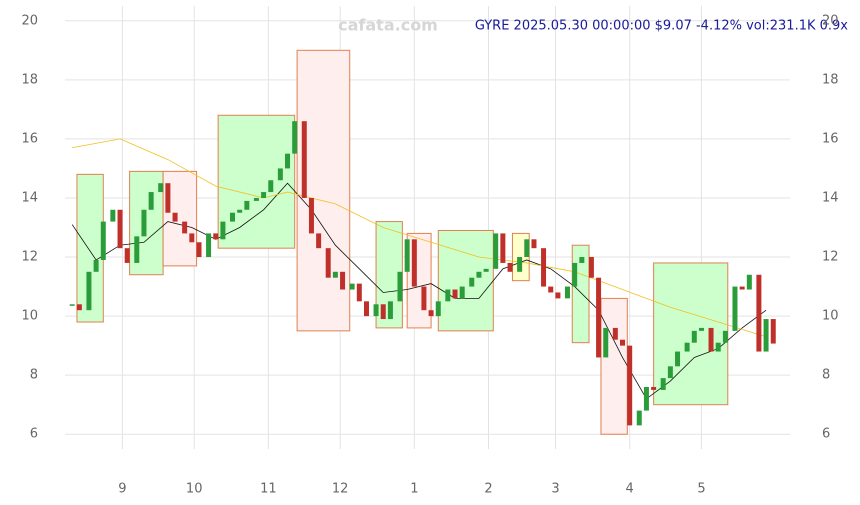 This screenshot has height=505, width=860. What do you see at coordinates (826, 434) in the screenshot?
I see `y-tick-label-right: 6` at bounding box center [826, 434].